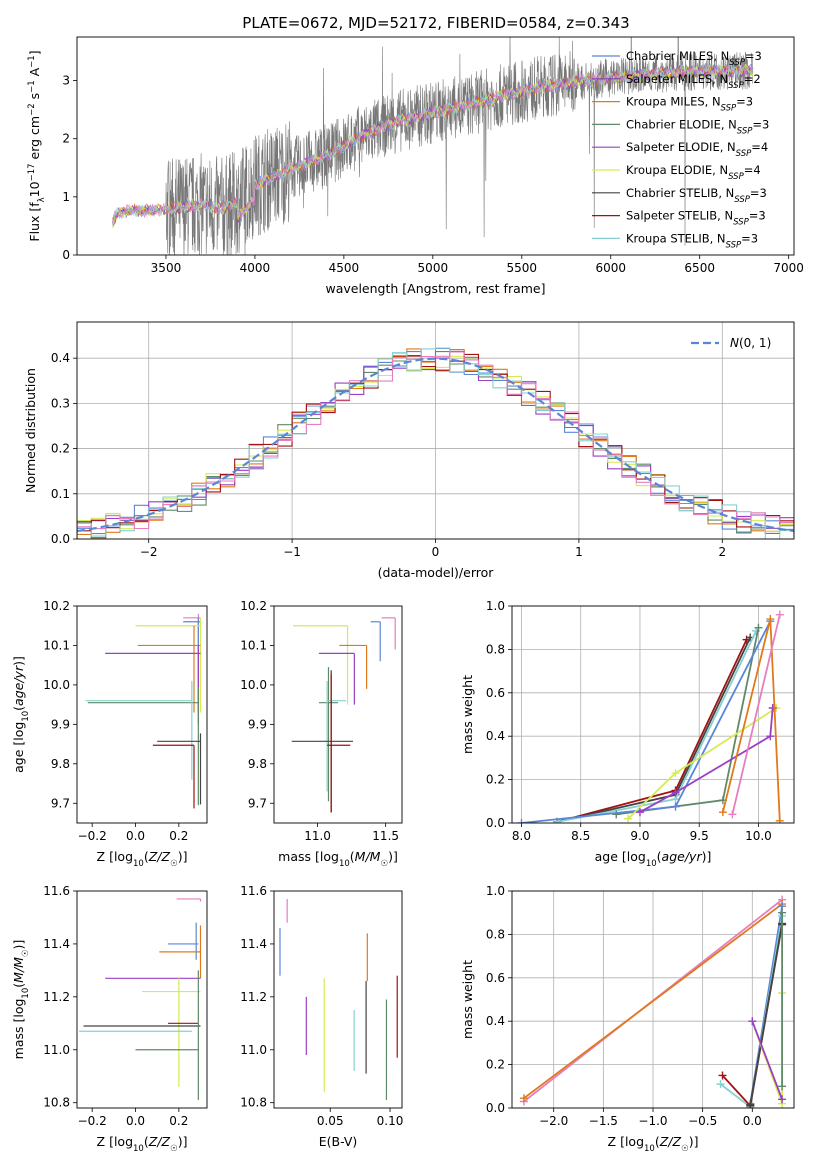 This screenshot has width=819, height=1170. What do you see at coordinates (338, 714) in the screenshot?
I see `axes-frame` at bounding box center [338, 714].